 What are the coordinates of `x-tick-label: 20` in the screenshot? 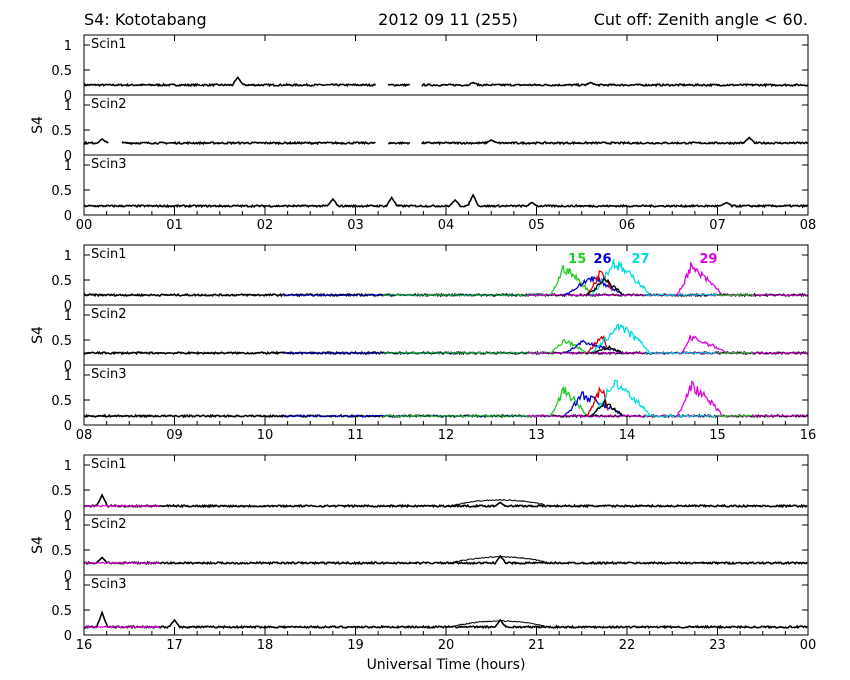 It's located at (446, 645).